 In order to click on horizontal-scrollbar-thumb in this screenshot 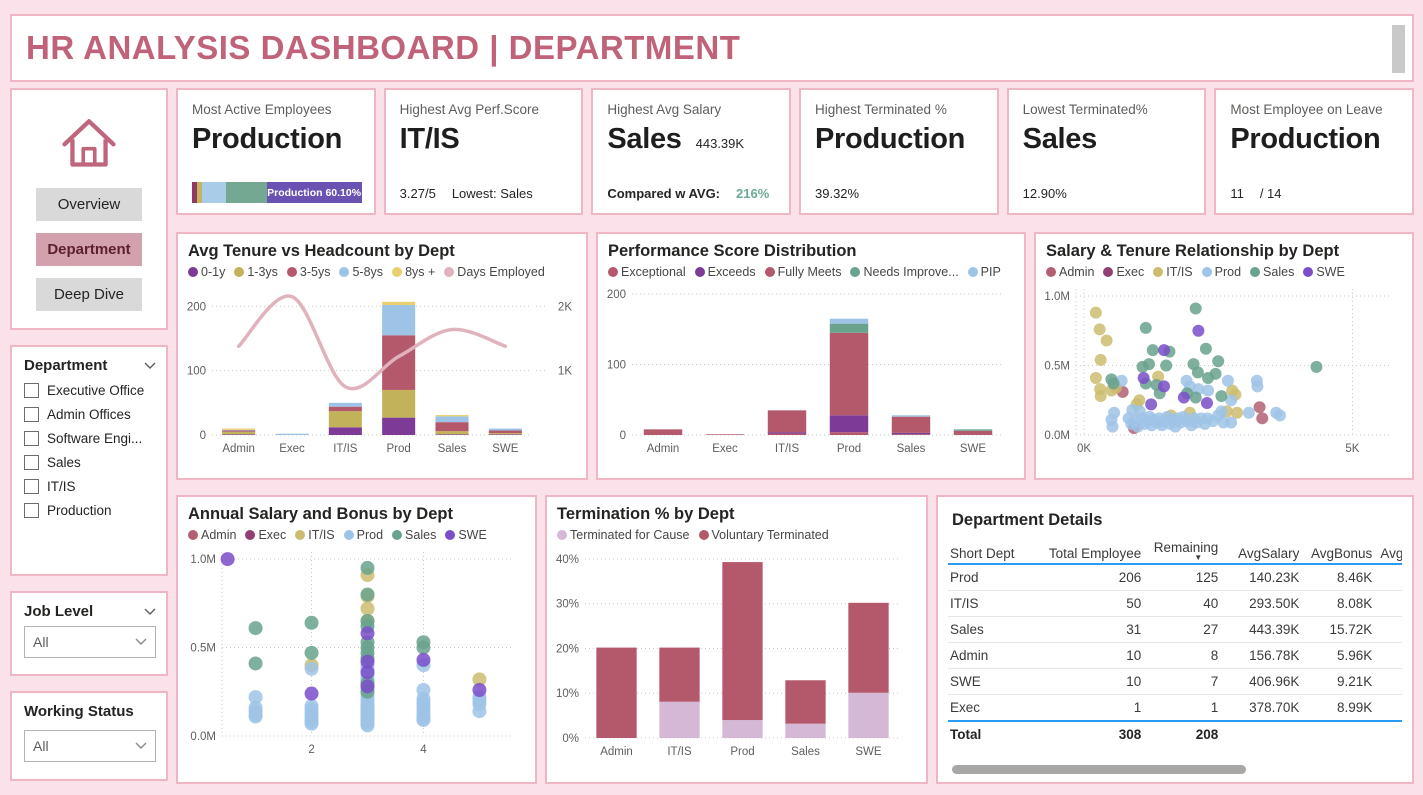, I will do `click(1099, 769)`.